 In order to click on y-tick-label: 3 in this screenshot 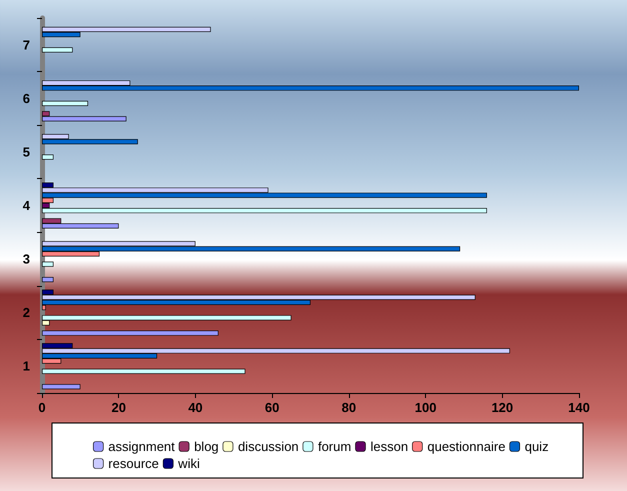, I will do `click(26, 259)`.